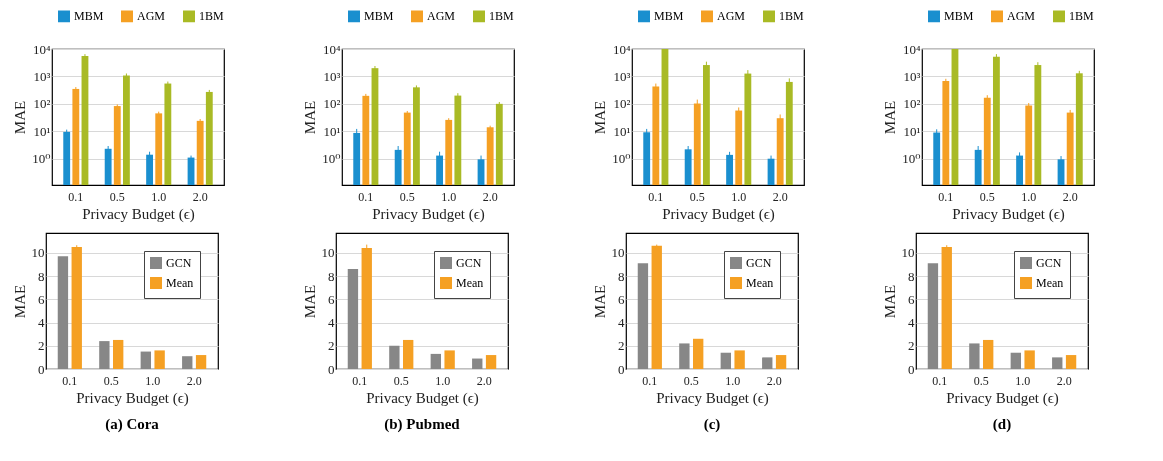 The height and width of the screenshot is (461, 1163). I want to click on y-tick-label: 10⁰, so click(621, 159).